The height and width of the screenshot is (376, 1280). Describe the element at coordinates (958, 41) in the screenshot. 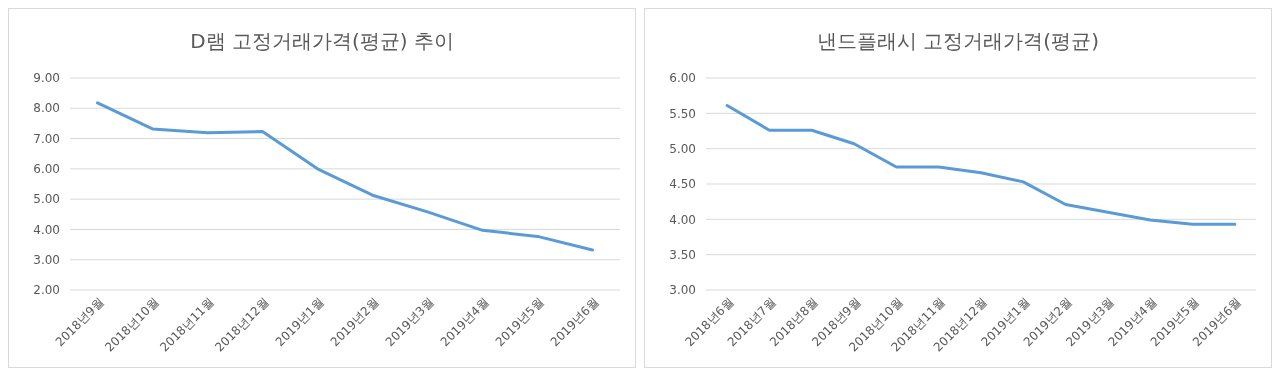

I see `chart-title: 낸드플래시 고정거래가격(평균)` at that location.